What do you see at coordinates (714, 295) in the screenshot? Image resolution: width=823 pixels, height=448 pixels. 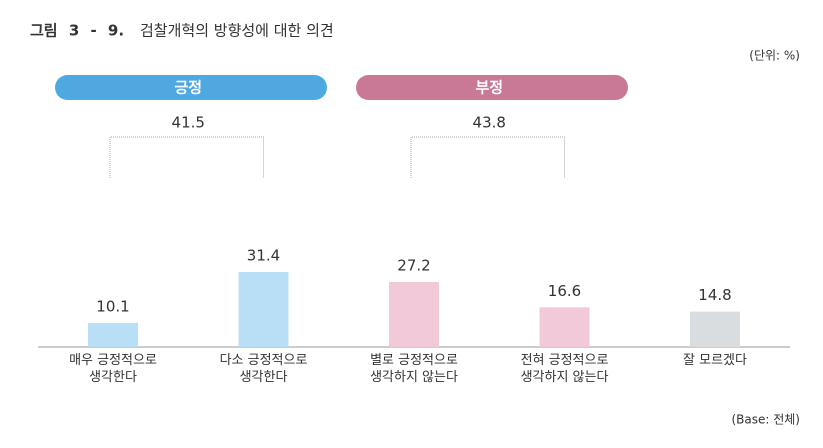 I see `data-label: 14.8` at bounding box center [714, 295].